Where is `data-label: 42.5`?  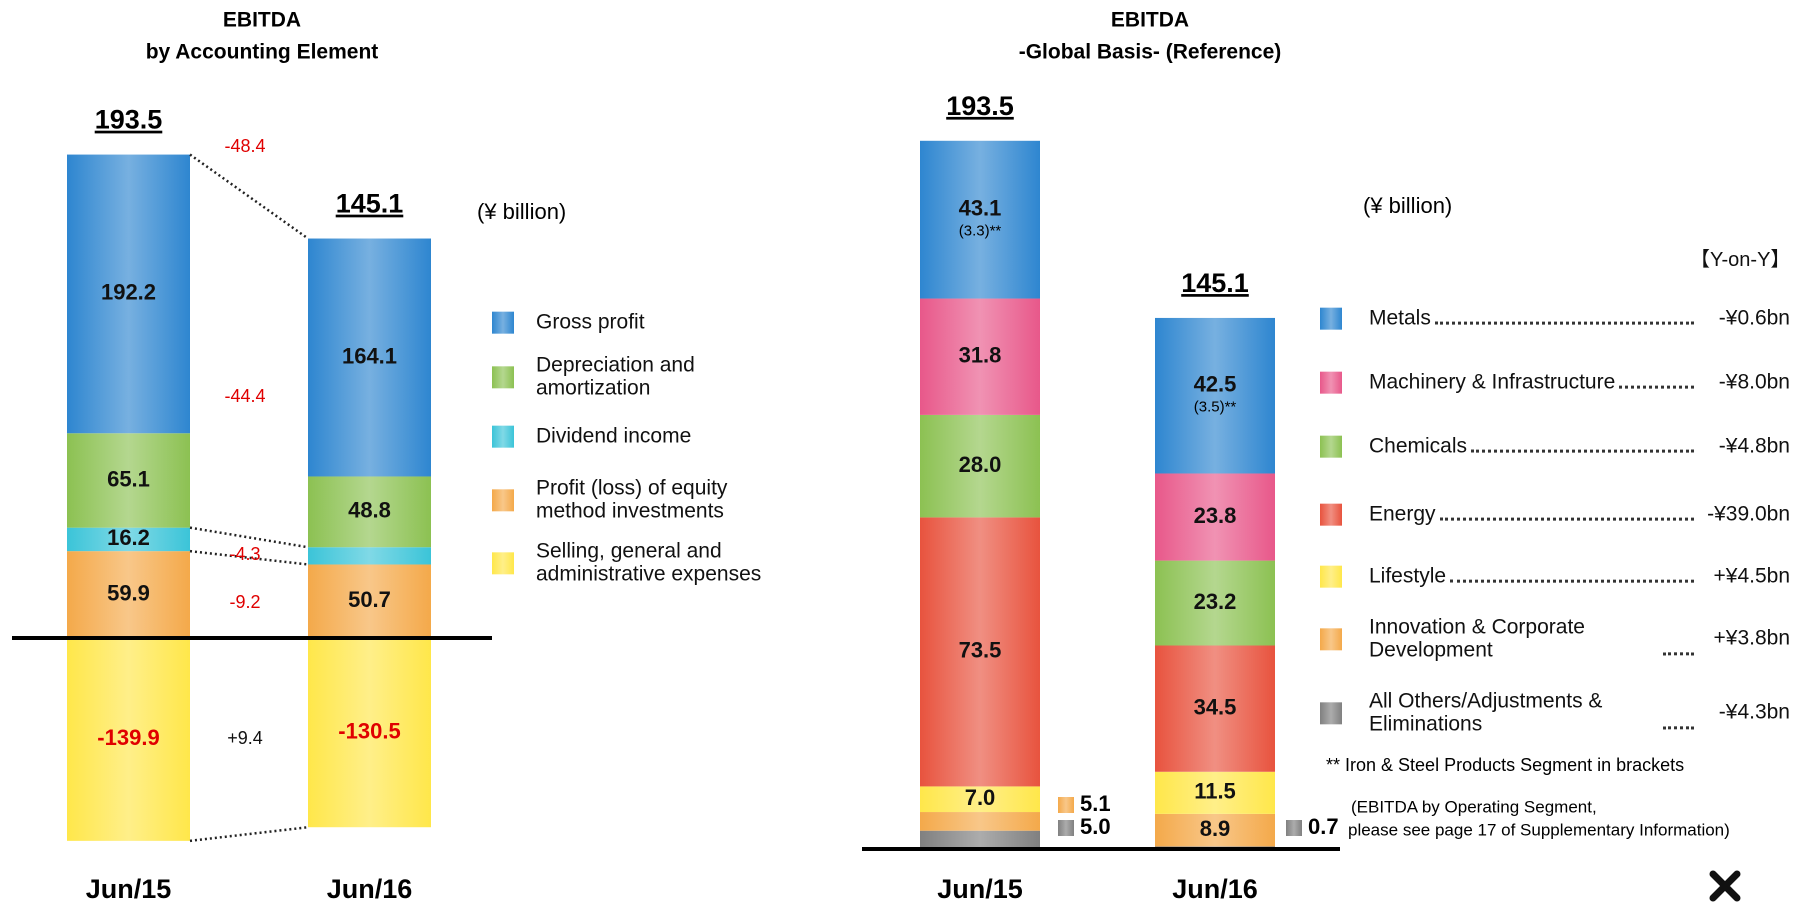 data-label: 42.5 is located at coordinates (1215, 384).